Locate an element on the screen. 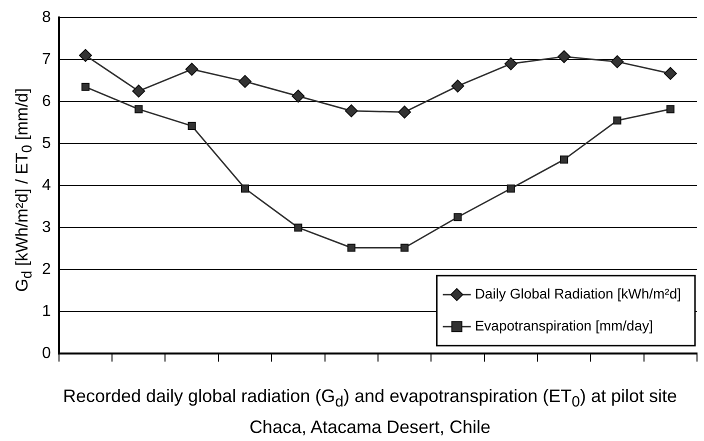 This screenshot has height=441, width=704. y-tick-label: 4 is located at coordinates (46, 185).